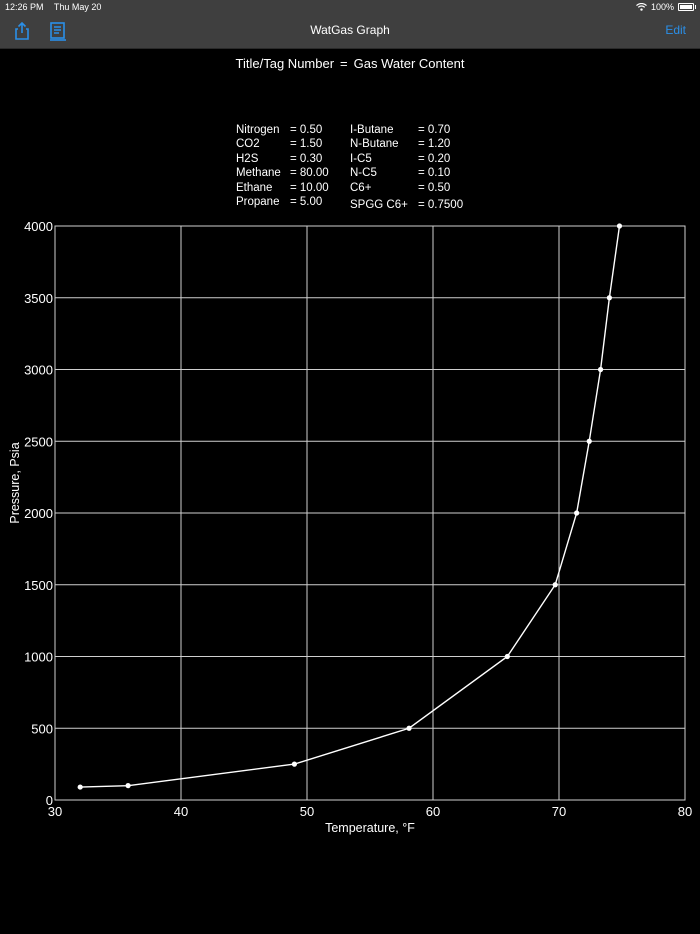 This screenshot has height=934, width=700. I want to click on component-name: Propane, so click(258, 201).